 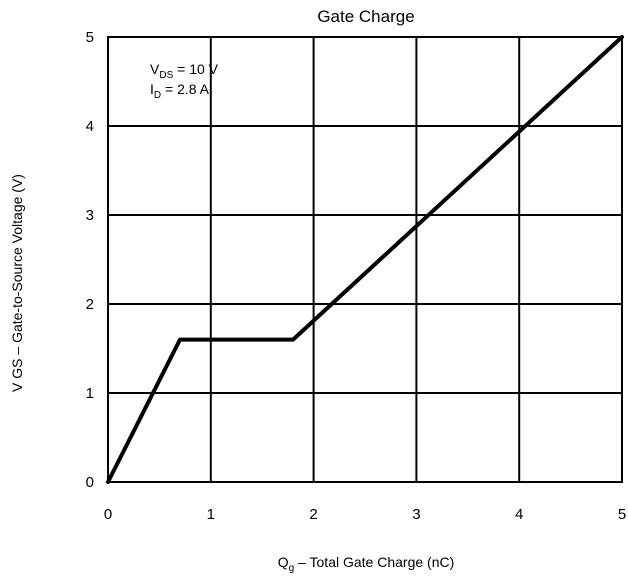 What do you see at coordinates (90, 482) in the screenshot?
I see `y-tick-label: 0` at bounding box center [90, 482].